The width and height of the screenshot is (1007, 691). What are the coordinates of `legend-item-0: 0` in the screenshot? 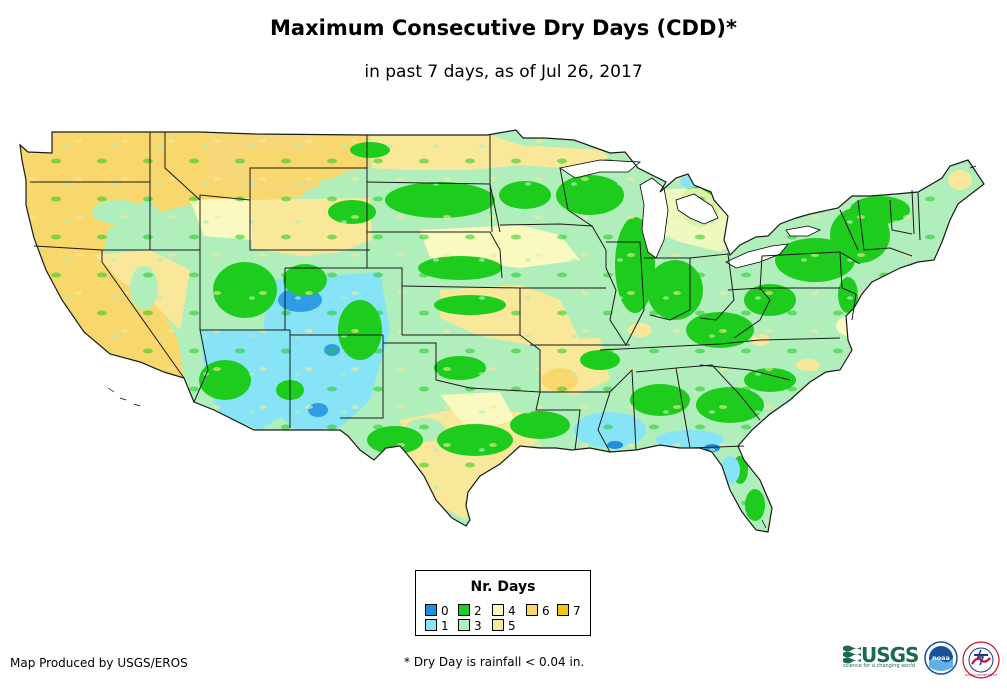 It's located at (437, 610).